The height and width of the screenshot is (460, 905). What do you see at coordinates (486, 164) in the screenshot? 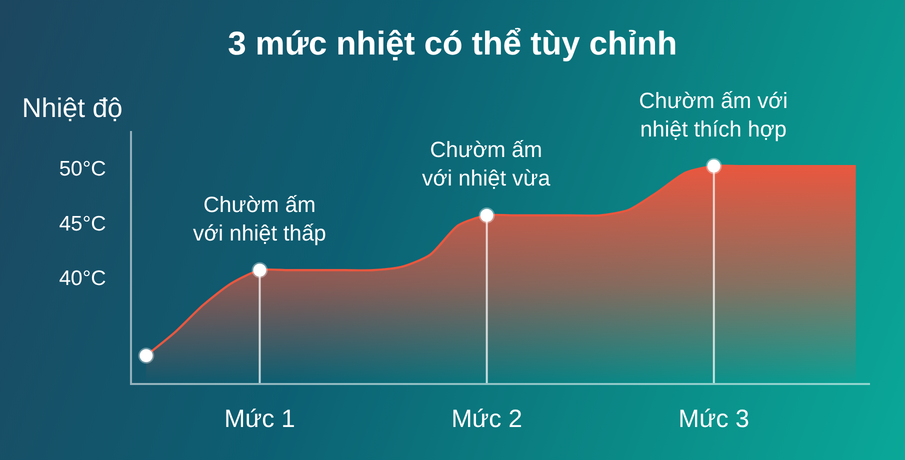
I see `annotation: Chườm ấm với nhiệt vừa` at bounding box center [486, 164].